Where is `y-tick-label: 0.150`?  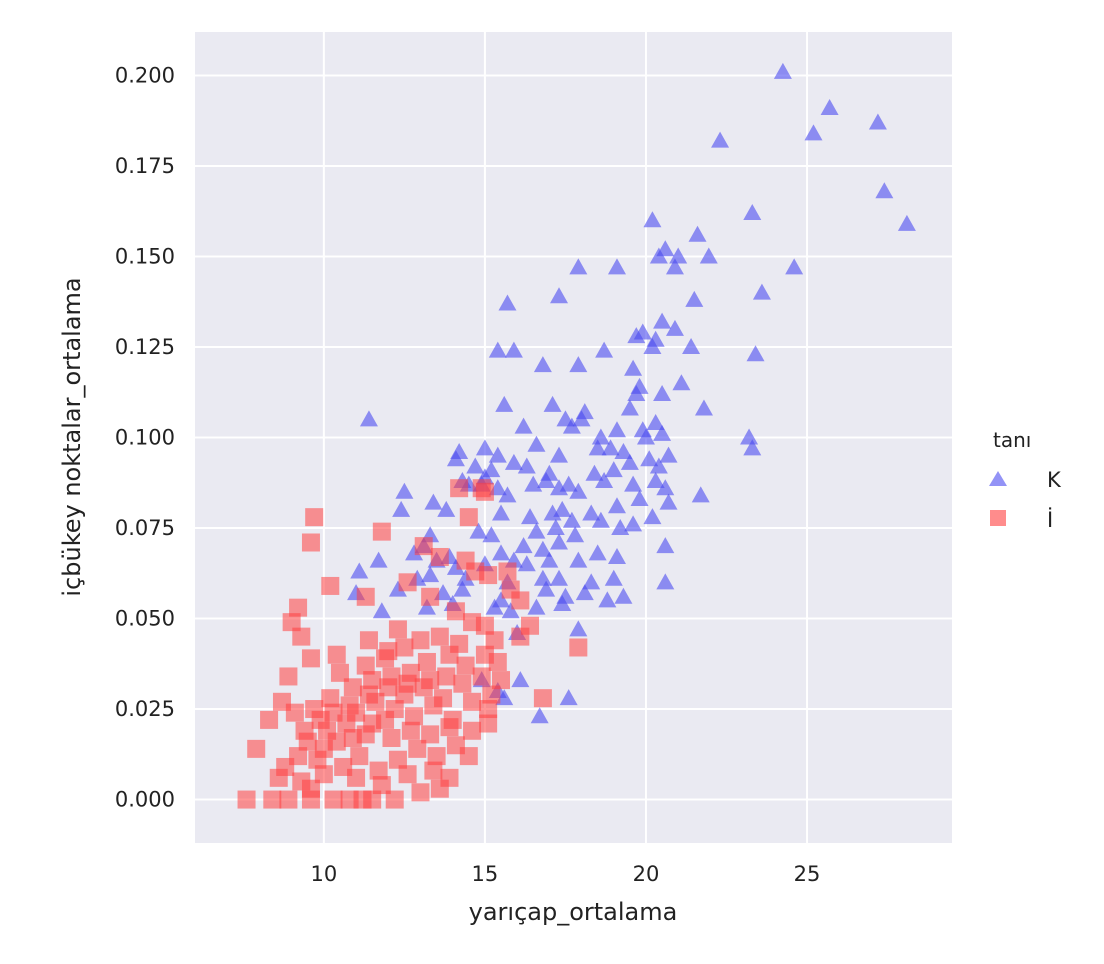 y-tick-label: 0.150 is located at coordinates (145, 256).